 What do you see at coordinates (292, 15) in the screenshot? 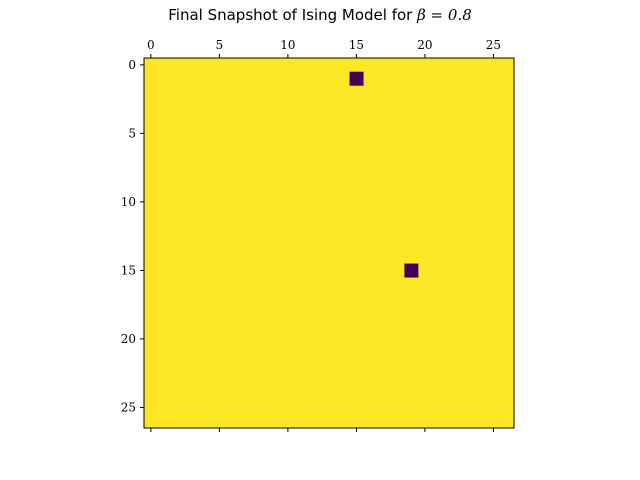
I see `chart-title-text: Final Snapshot of Ising Model for` at bounding box center [292, 15].